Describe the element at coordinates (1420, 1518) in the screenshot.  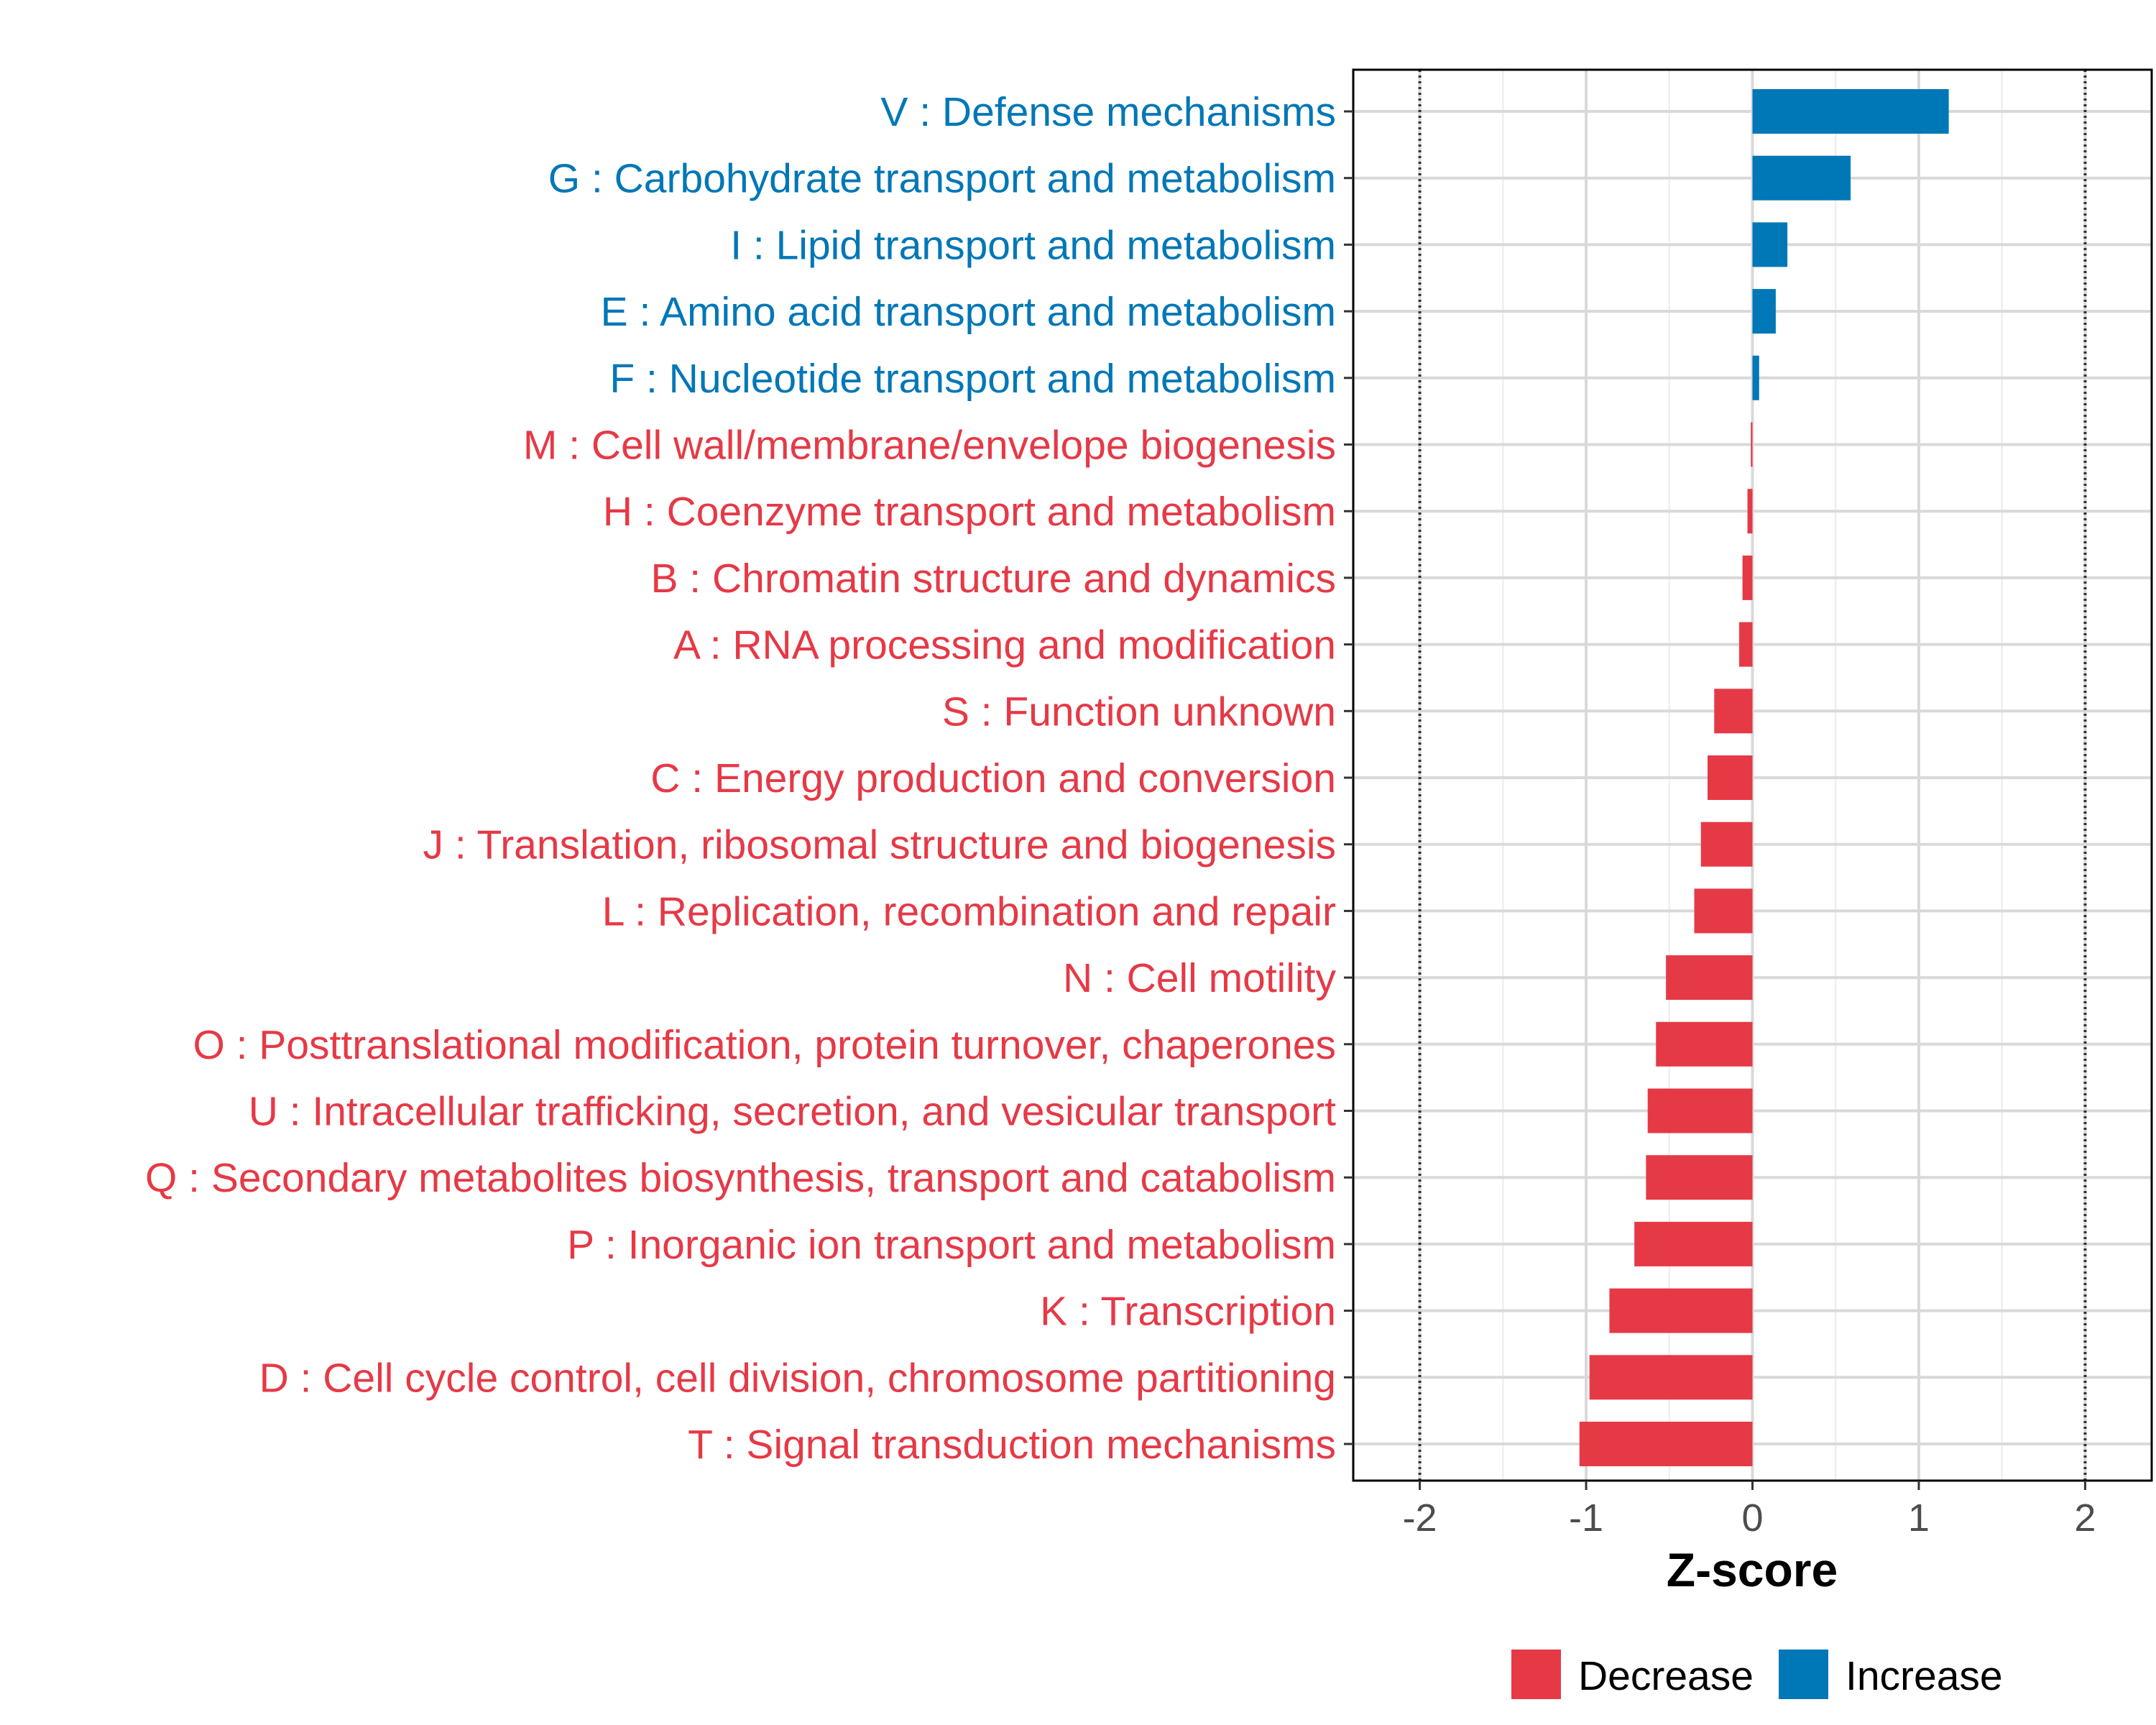
I see `x-tick-label: -2` at that location.